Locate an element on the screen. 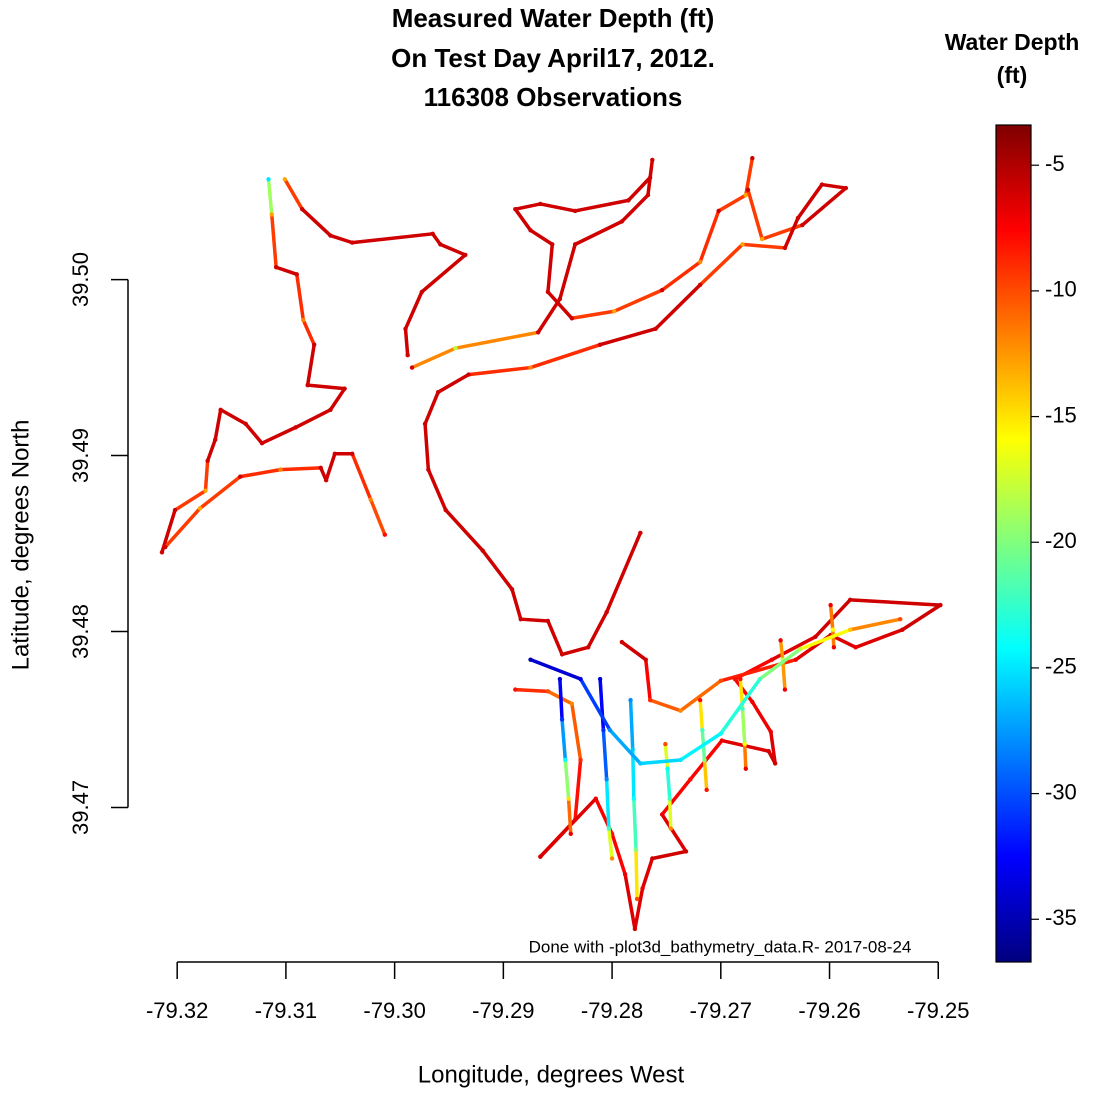 The image size is (1113, 1094). y-tick-label: 39.48 is located at coordinates (80, 631).